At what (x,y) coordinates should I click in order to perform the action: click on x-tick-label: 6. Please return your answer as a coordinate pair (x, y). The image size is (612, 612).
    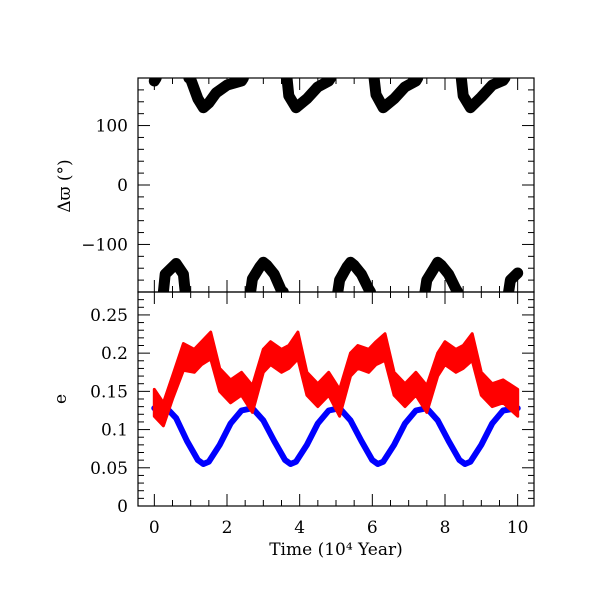
    Looking at the image, I should click on (372, 528).